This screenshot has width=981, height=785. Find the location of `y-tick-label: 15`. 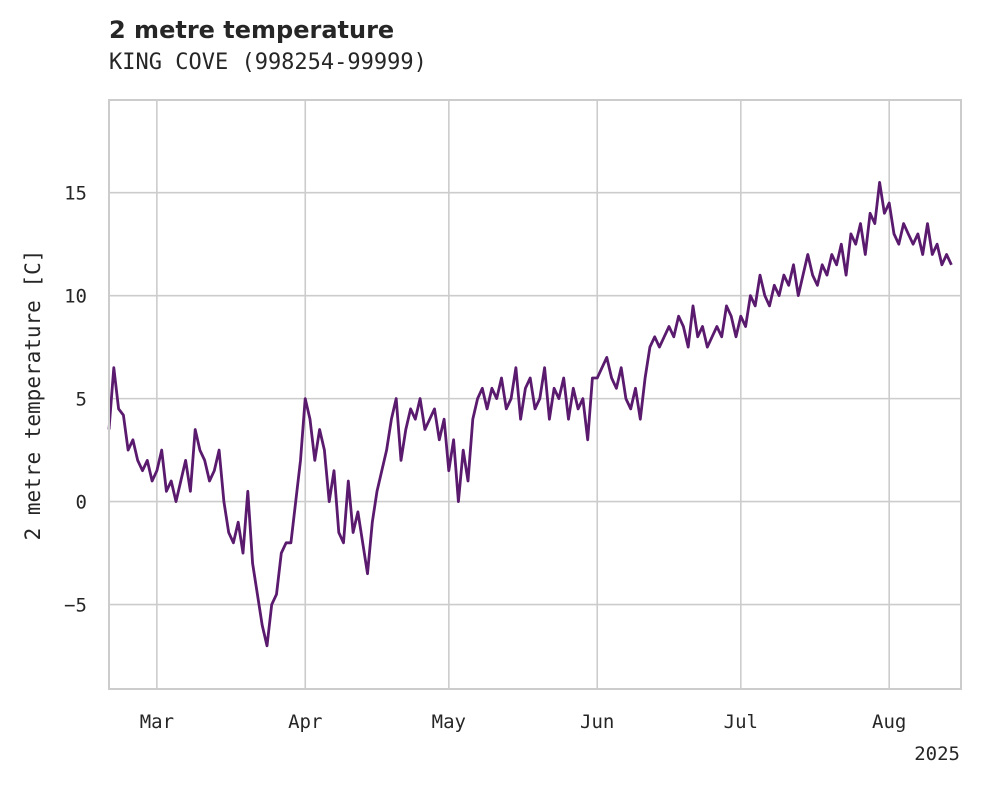

y-tick-label: 15 is located at coordinates (75, 194).